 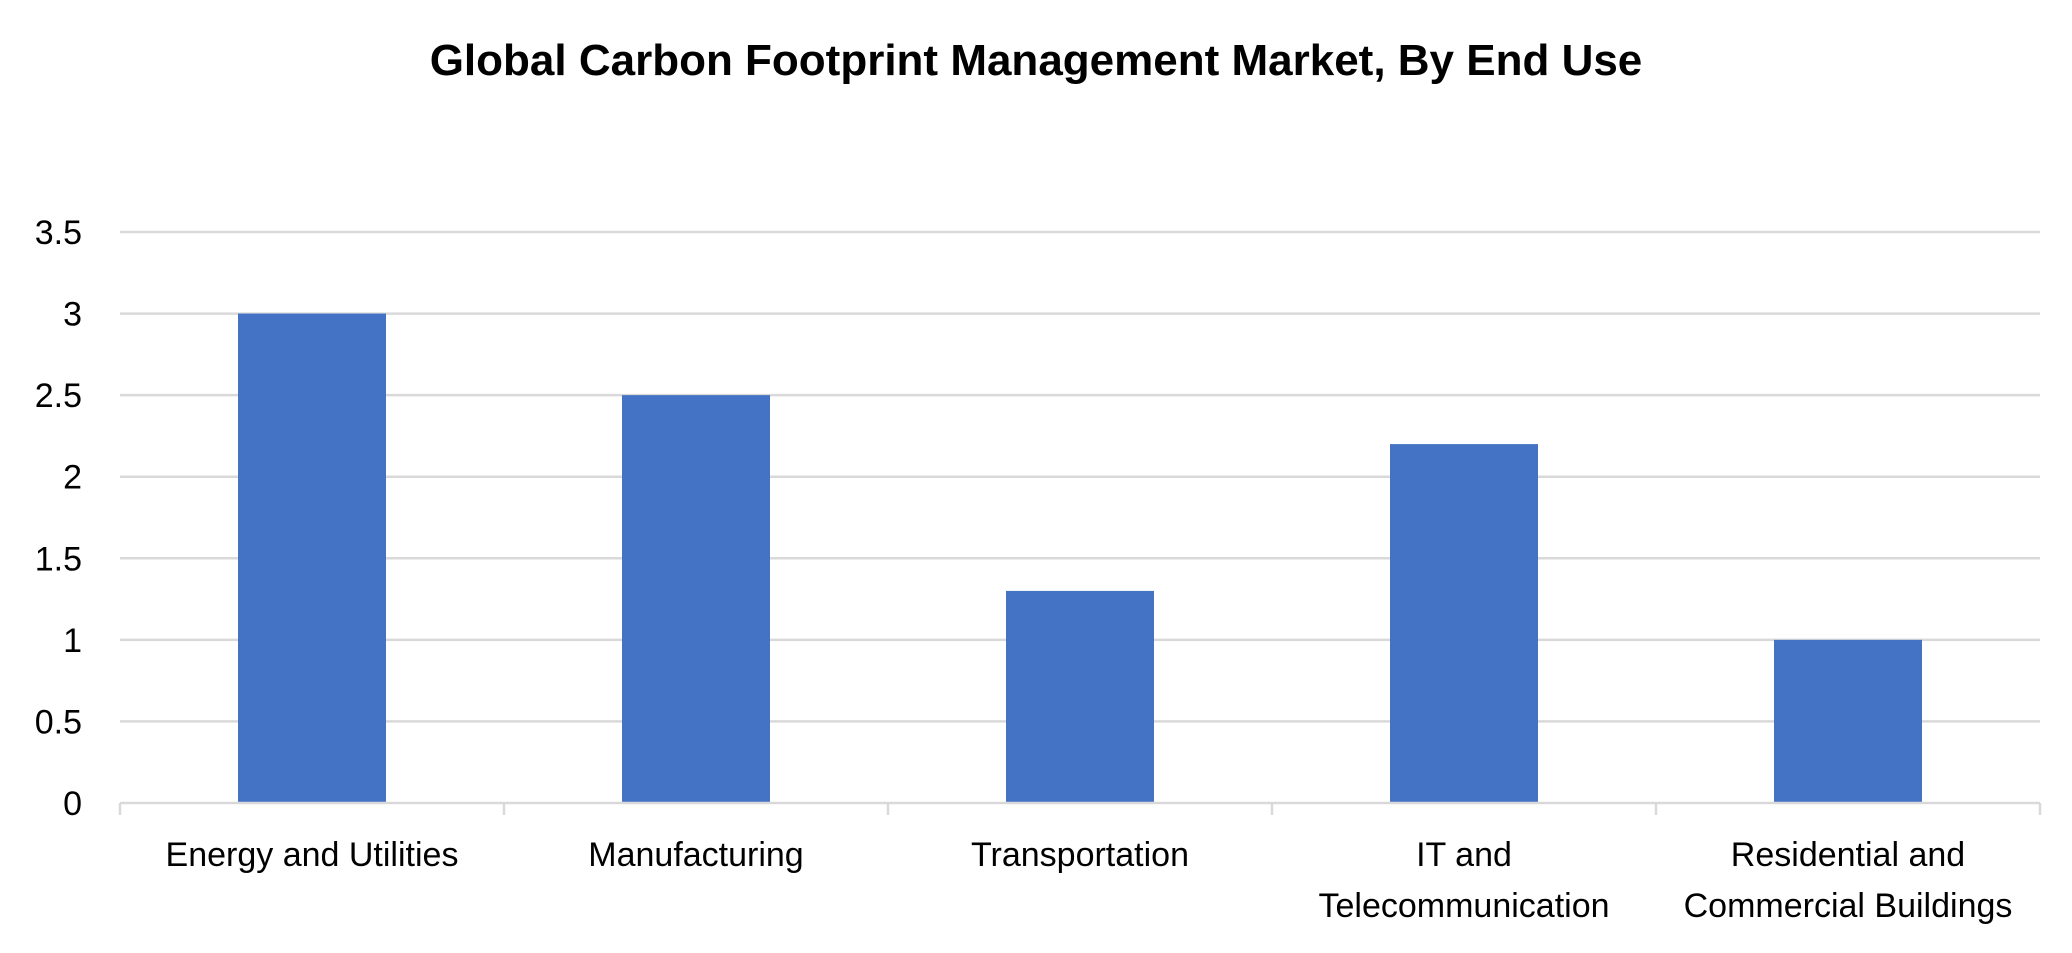 I want to click on x-axis, so click(x=1080, y=808).